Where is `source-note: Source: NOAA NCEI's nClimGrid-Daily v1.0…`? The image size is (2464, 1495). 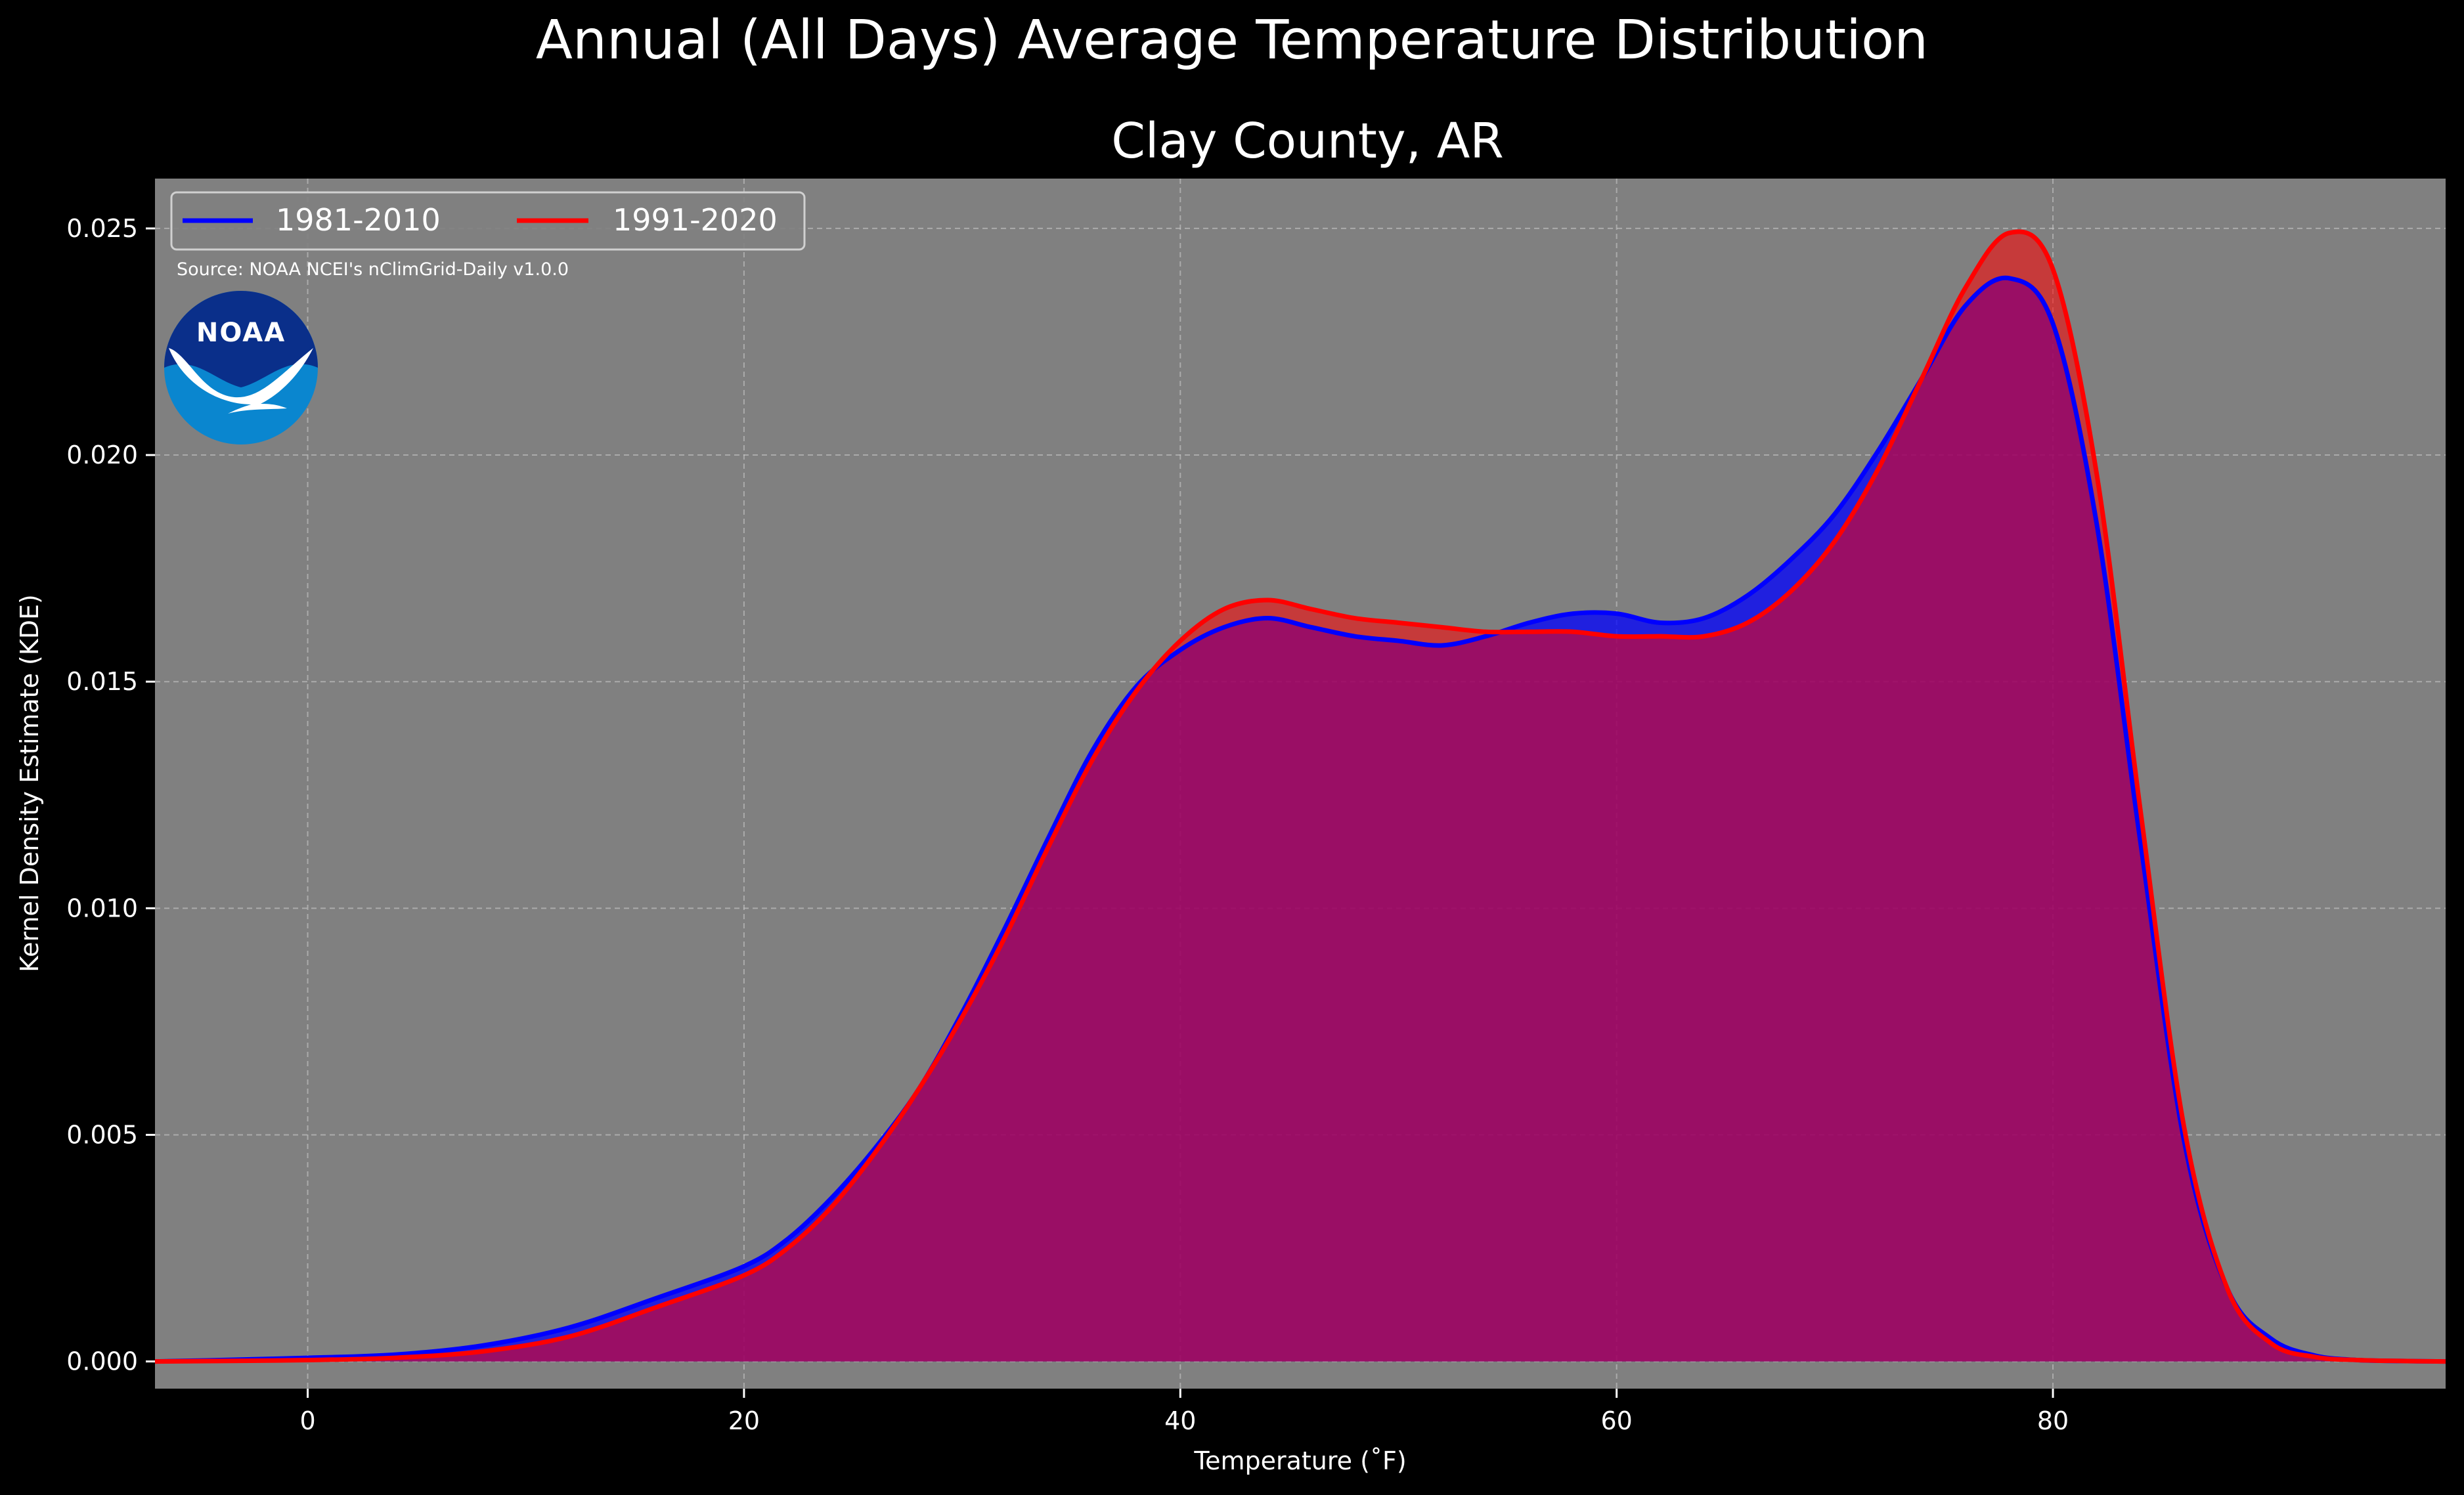 source-note: Source: NOAA NCEI's nClimGrid-Daily v1.0… is located at coordinates (373, 269).